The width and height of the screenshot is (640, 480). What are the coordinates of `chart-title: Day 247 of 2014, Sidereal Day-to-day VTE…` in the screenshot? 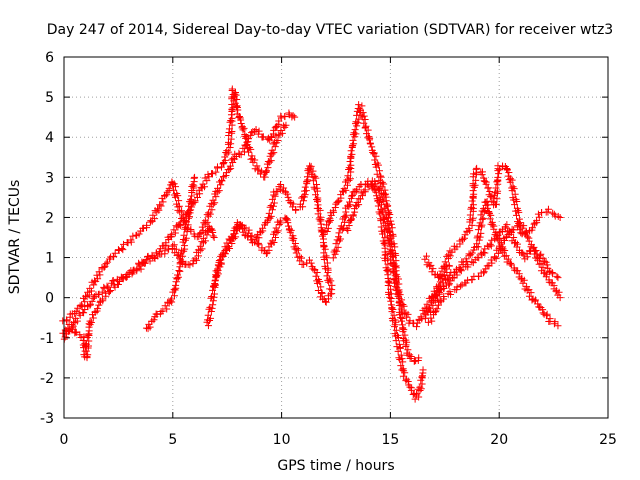 It's located at (330, 30).